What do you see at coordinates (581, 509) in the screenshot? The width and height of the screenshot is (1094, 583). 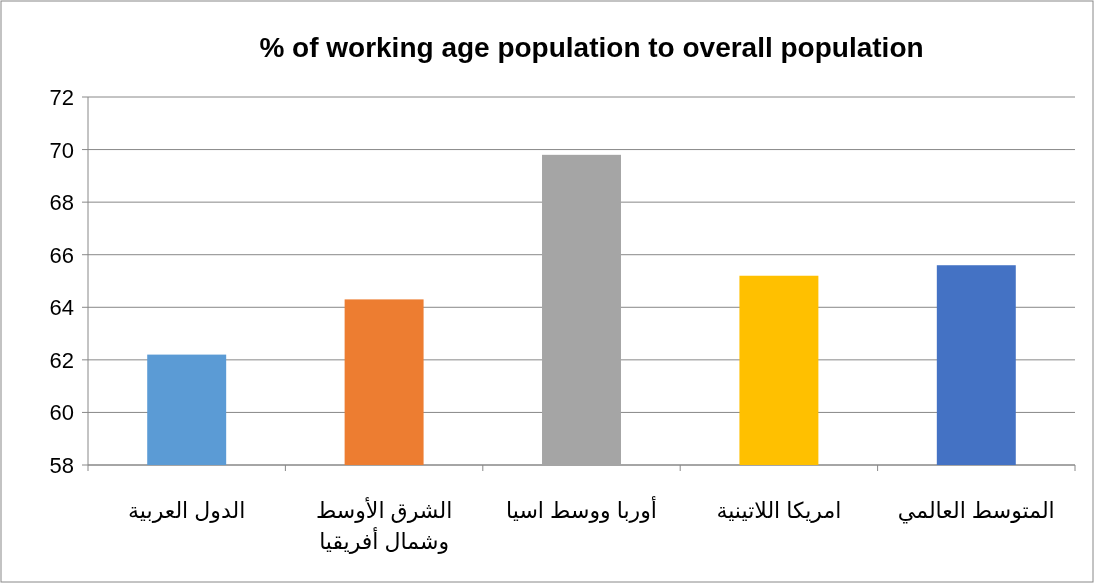 I see `x-tick-label: أوربا ووسط اسيا` at bounding box center [581, 509].